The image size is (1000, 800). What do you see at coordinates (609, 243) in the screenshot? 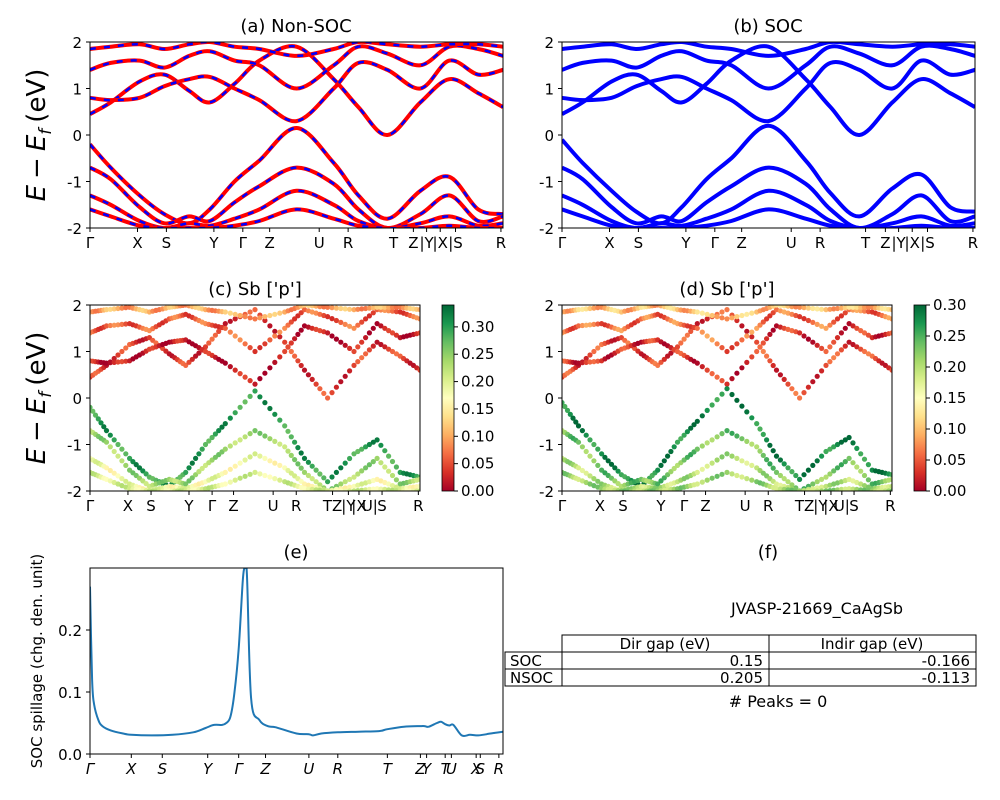
I see `xtick-label: X` at bounding box center [609, 243].